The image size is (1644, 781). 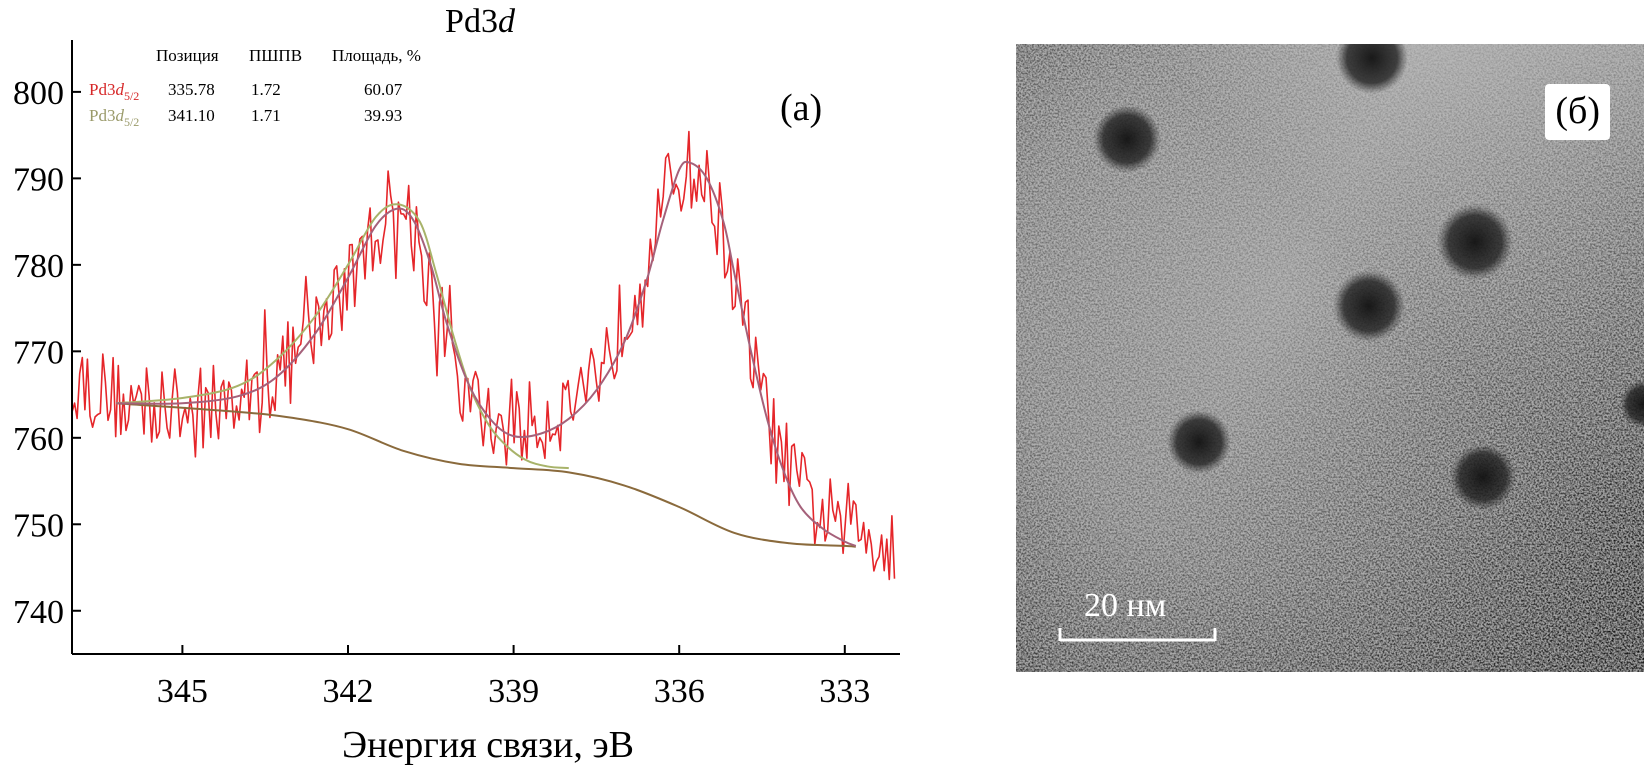 I want to click on x-tick-label: 339, so click(x=513, y=691).